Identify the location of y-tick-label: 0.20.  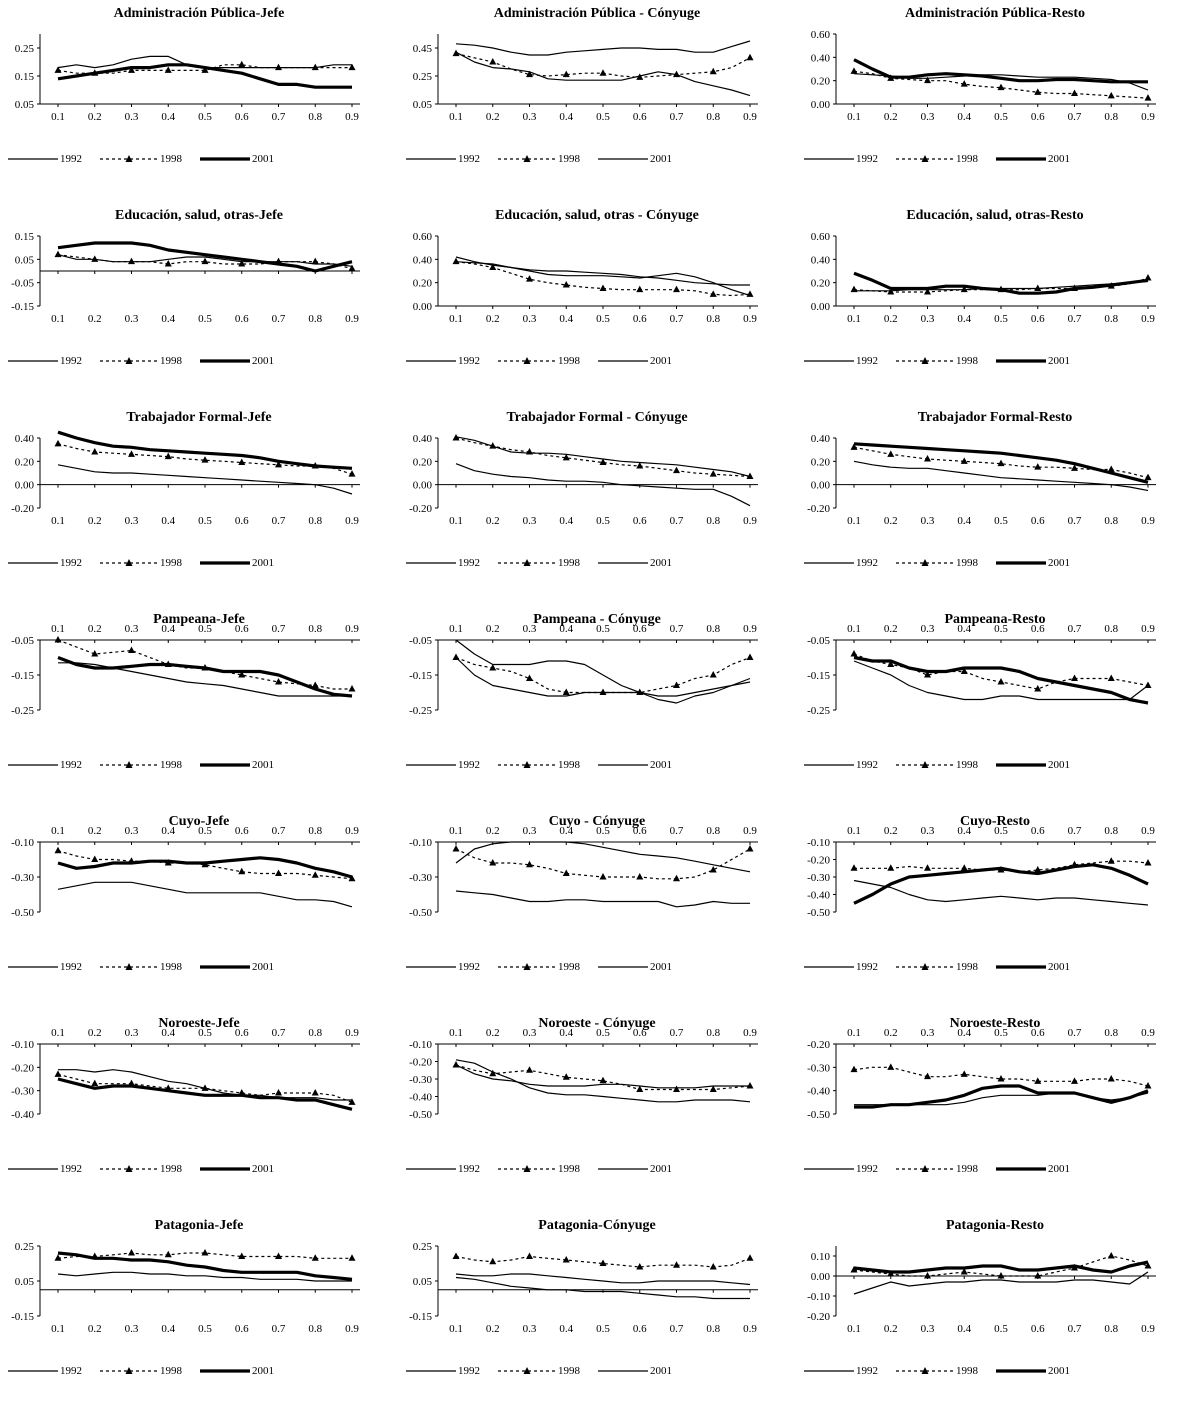
(423, 284).